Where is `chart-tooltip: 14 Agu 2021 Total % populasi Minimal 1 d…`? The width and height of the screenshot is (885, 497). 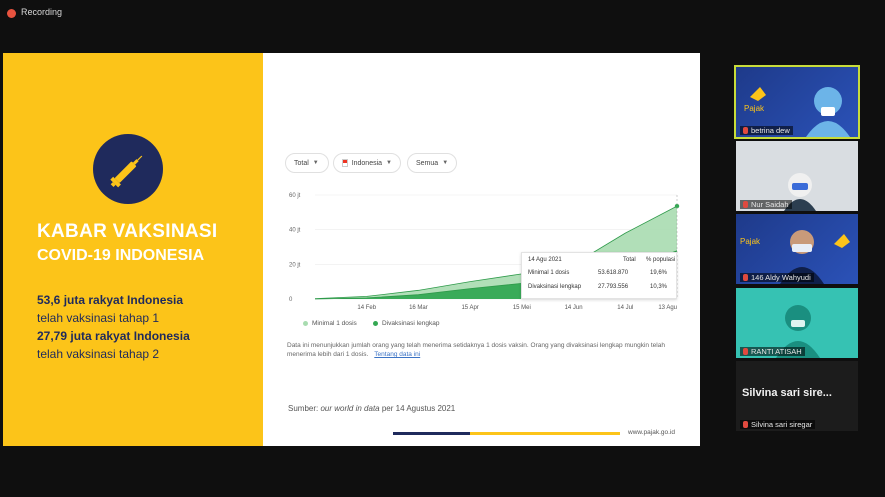 chart-tooltip: 14 Agu 2021 Total % populasi Minimal 1 d… is located at coordinates (599, 275).